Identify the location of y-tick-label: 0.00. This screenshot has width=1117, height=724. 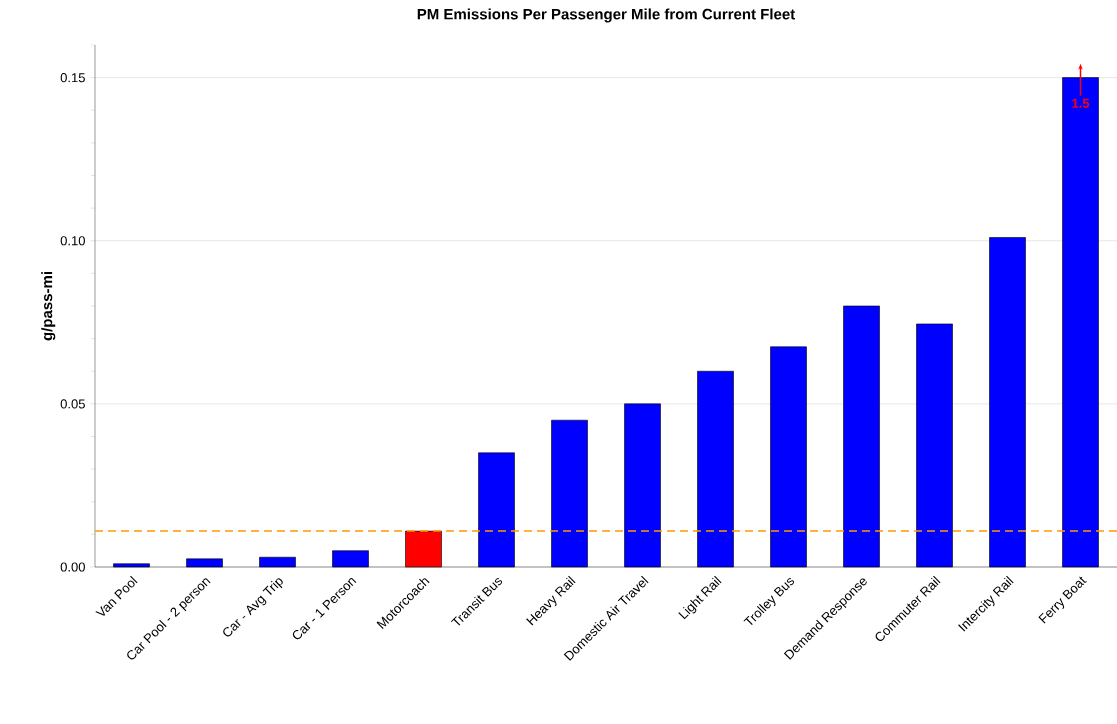
(72, 567).